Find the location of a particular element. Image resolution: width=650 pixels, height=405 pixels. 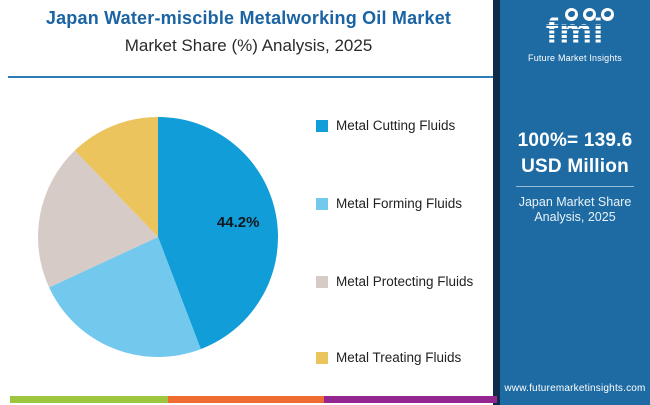

header-divider is located at coordinates (252, 77).